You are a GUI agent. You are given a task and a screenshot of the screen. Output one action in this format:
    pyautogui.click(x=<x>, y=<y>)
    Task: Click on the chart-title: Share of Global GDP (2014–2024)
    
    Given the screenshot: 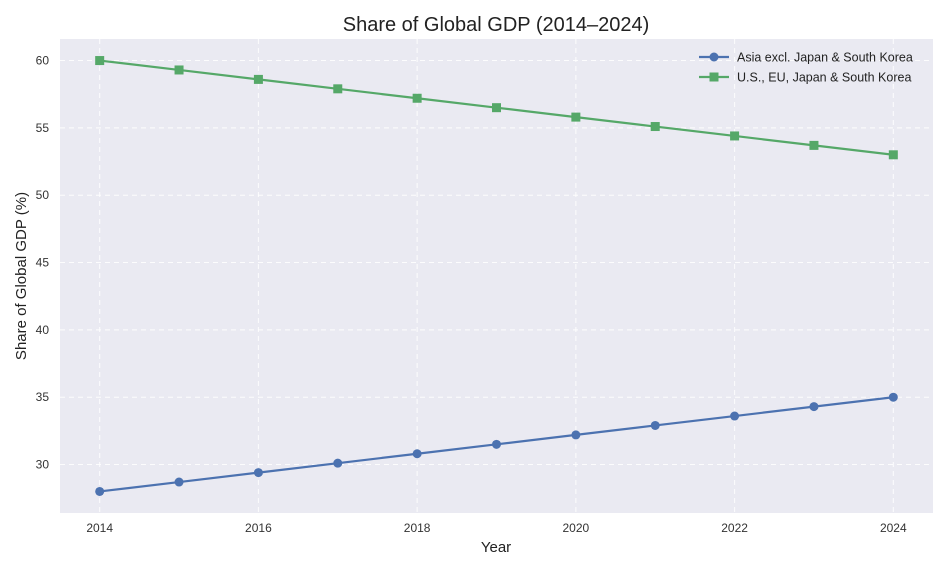 What is the action you would take?
    pyautogui.click(x=496, y=25)
    